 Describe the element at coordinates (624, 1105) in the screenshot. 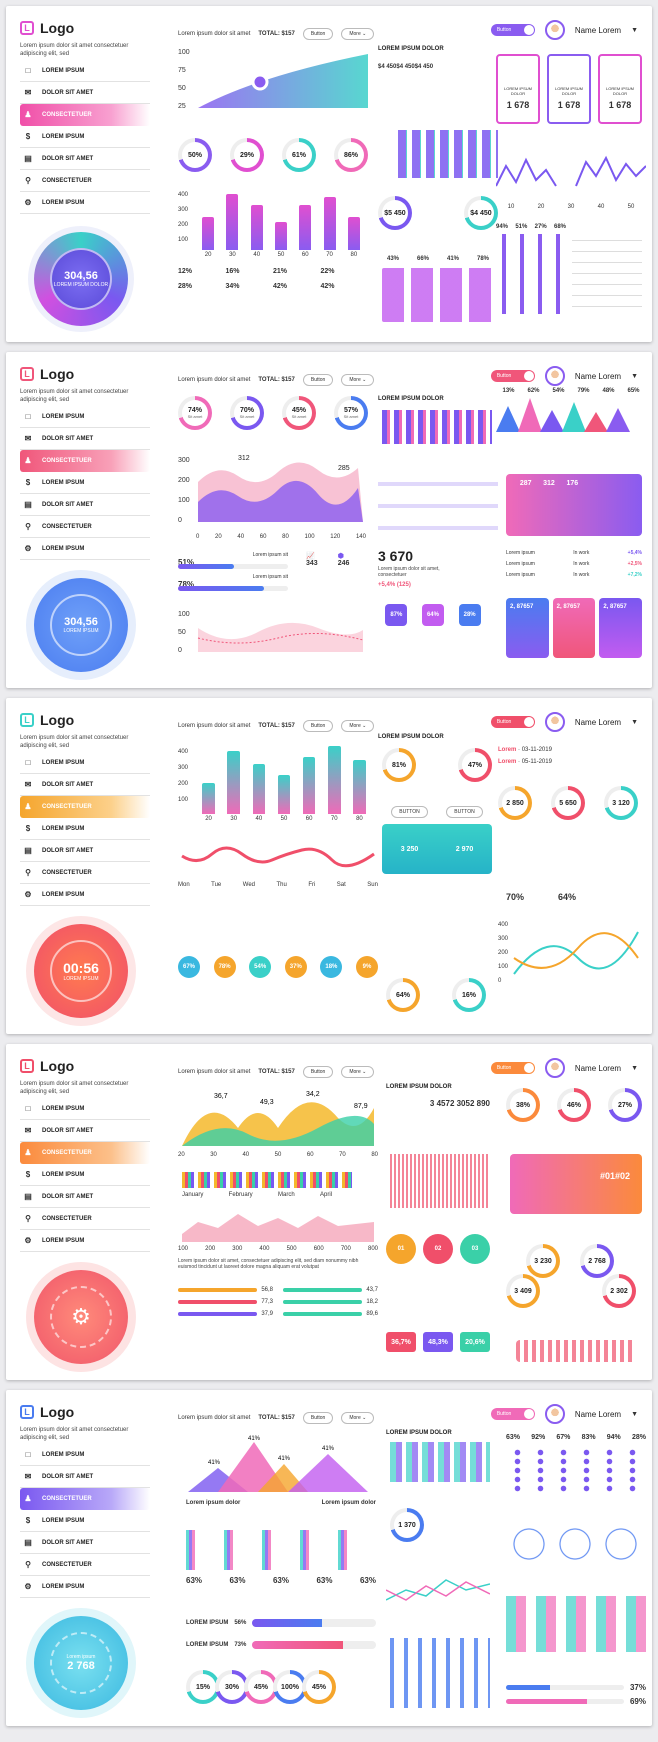

I see `ring-value: 27%` at that location.